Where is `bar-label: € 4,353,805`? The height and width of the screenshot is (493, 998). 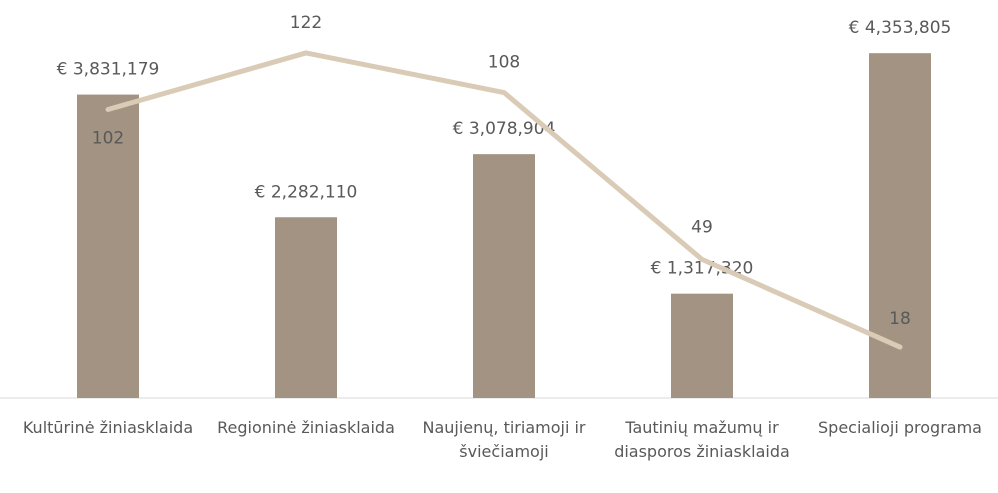 bar-label: € 4,353,805 is located at coordinates (900, 28).